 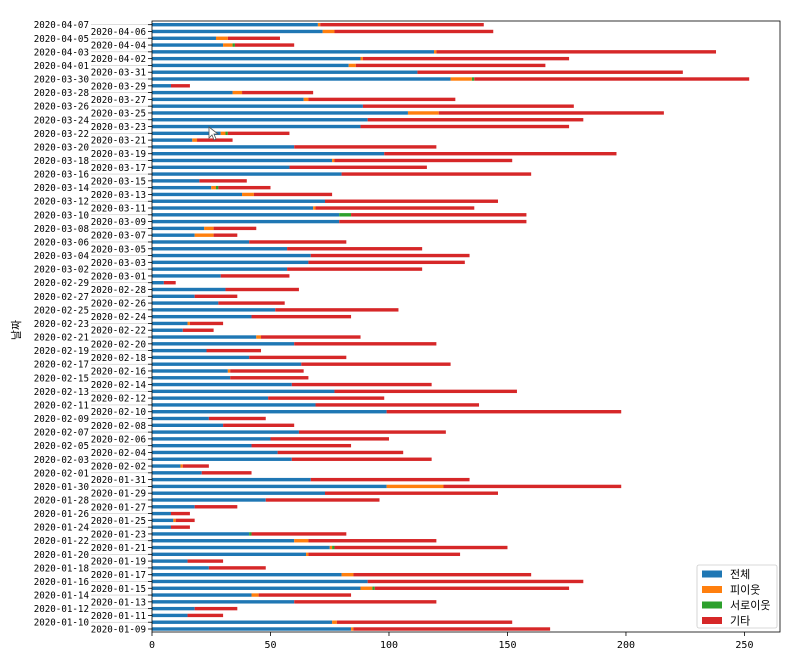 I want to click on y-tick-label: 2020-01-25, so click(x=118, y=521).